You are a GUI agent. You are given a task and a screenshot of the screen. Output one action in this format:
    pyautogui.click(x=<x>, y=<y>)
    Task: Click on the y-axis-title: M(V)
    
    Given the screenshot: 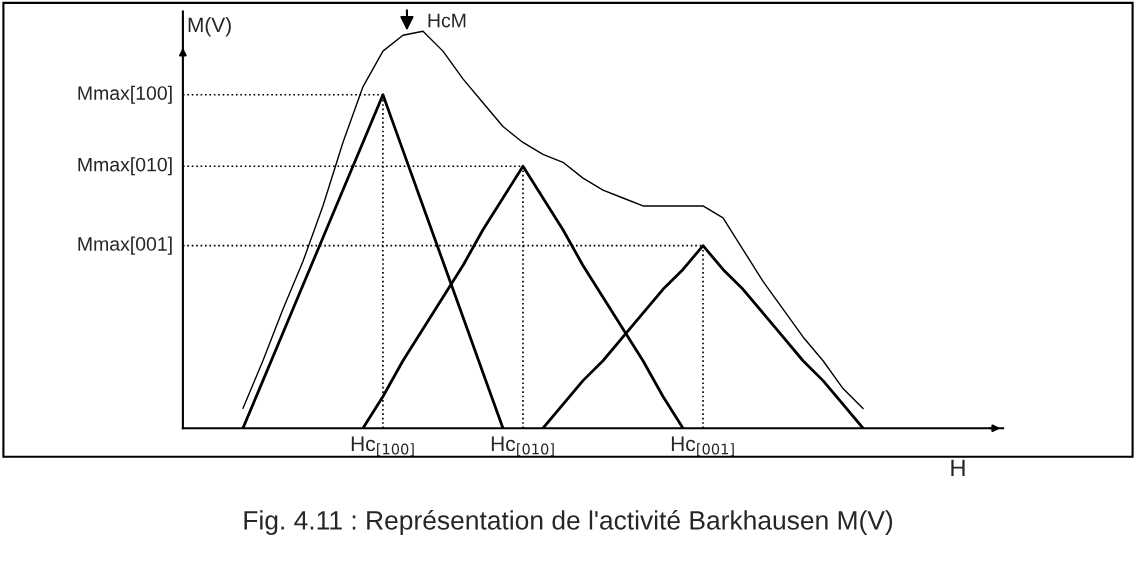 What is the action you would take?
    pyautogui.click(x=209, y=27)
    